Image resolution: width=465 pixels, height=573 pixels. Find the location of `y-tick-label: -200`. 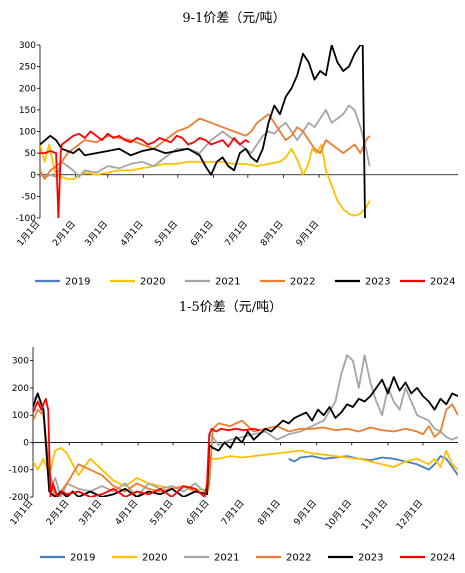

y-tick-label: -200 is located at coordinates (19, 498).